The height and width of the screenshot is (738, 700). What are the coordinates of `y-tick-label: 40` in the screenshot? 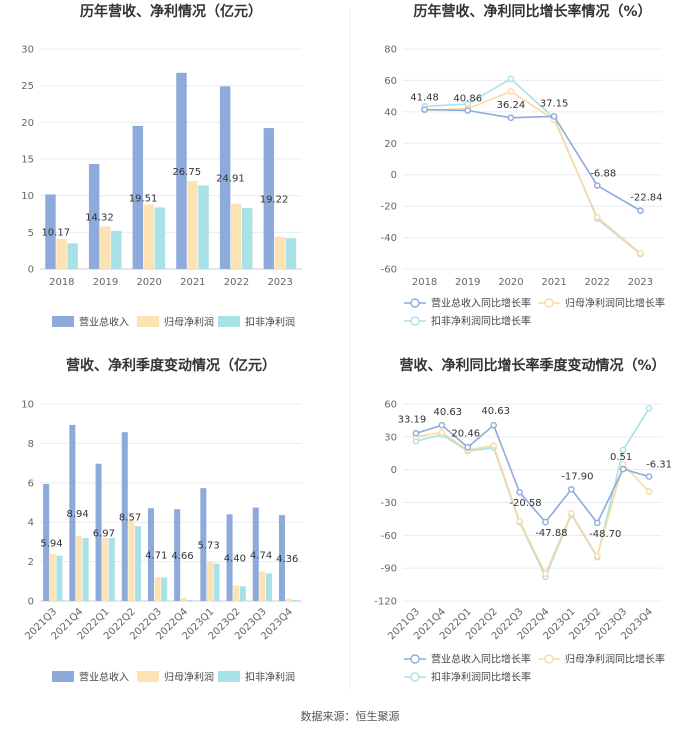 It's located at (390, 112).